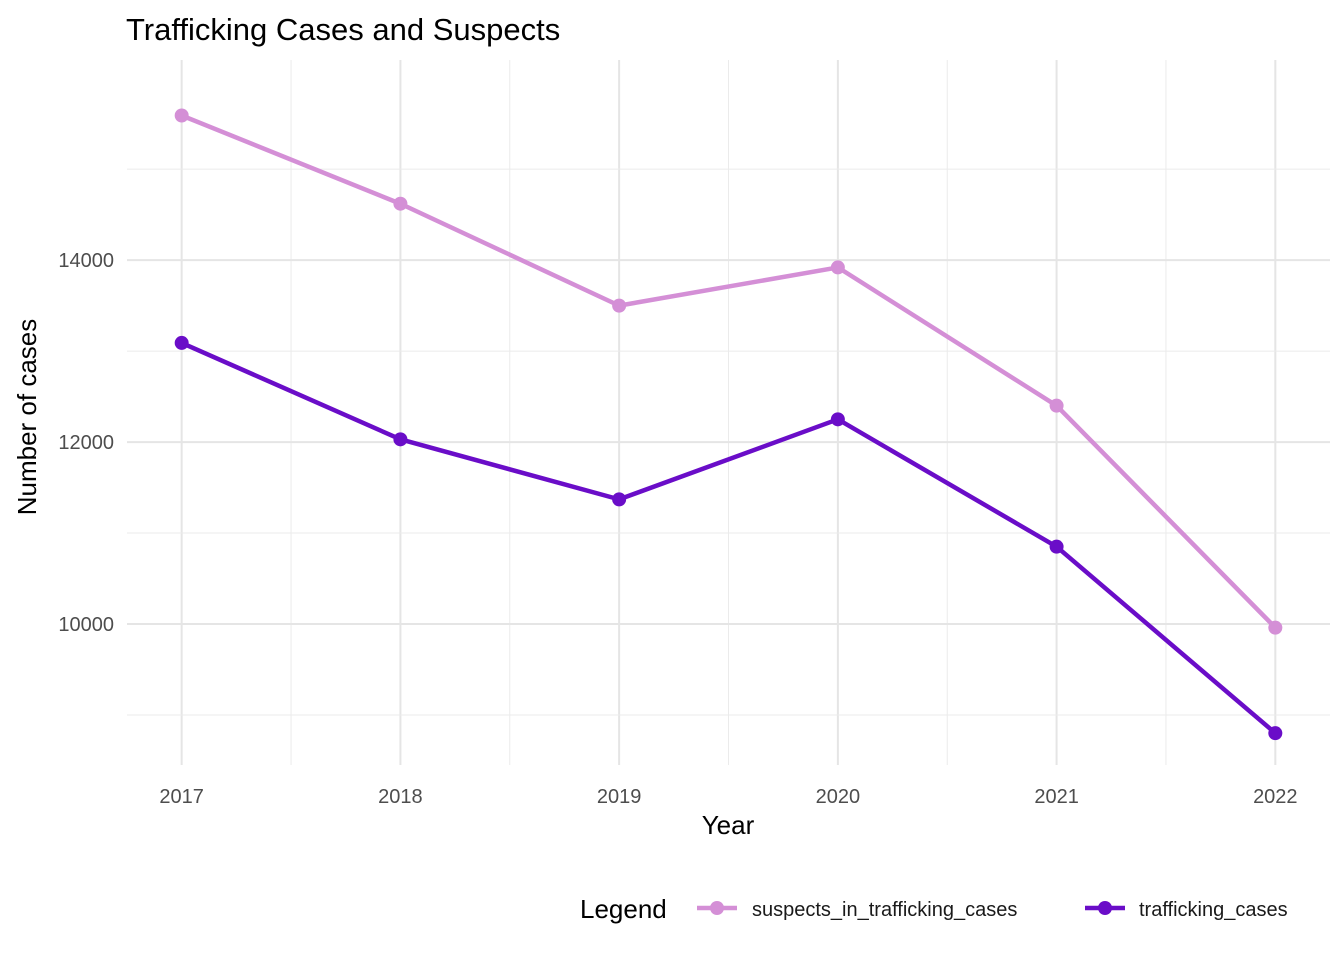 This screenshot has height=960, width=1344. Describe the element at coordinates (1275, 797) in the screenshot. I see `x-tick-label: 2022` at that location.